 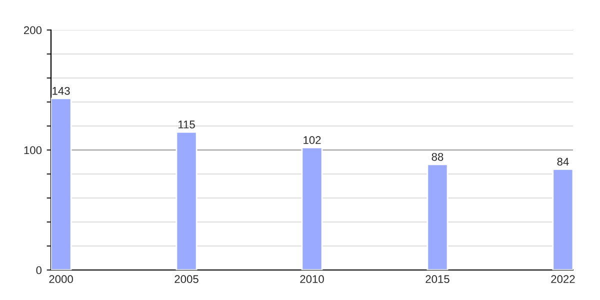 I want to click on data-label: 84, so click(x=563, y=162).